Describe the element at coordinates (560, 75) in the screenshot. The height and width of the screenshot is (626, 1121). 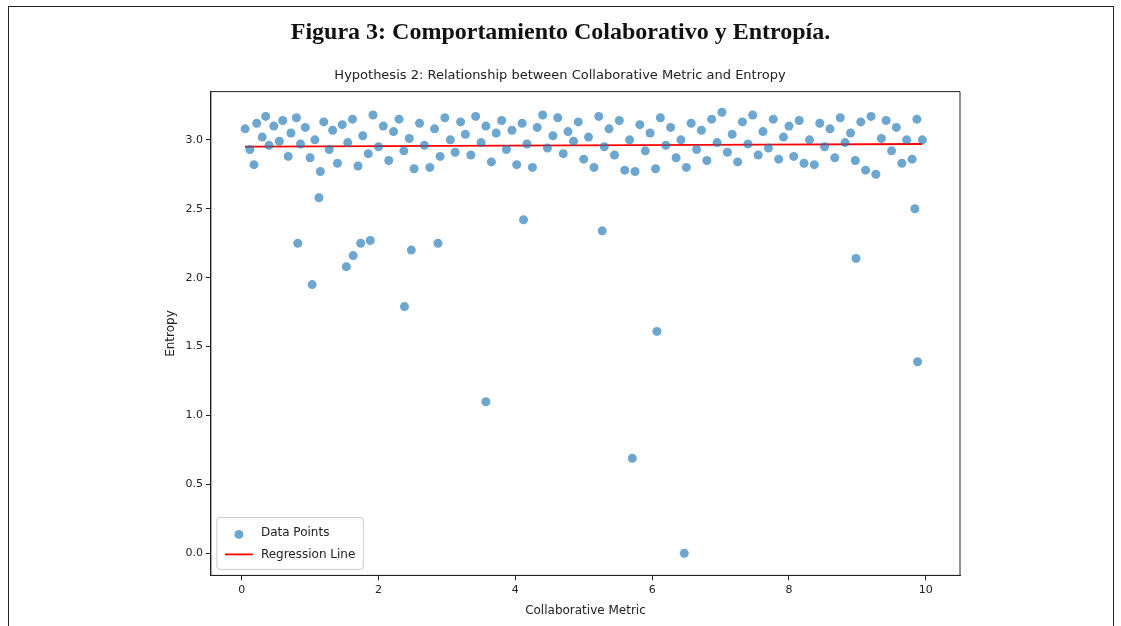
I see `chart-title: Hypothesis 2: Relationship between Collaborative Metric and Entropy` at that location.